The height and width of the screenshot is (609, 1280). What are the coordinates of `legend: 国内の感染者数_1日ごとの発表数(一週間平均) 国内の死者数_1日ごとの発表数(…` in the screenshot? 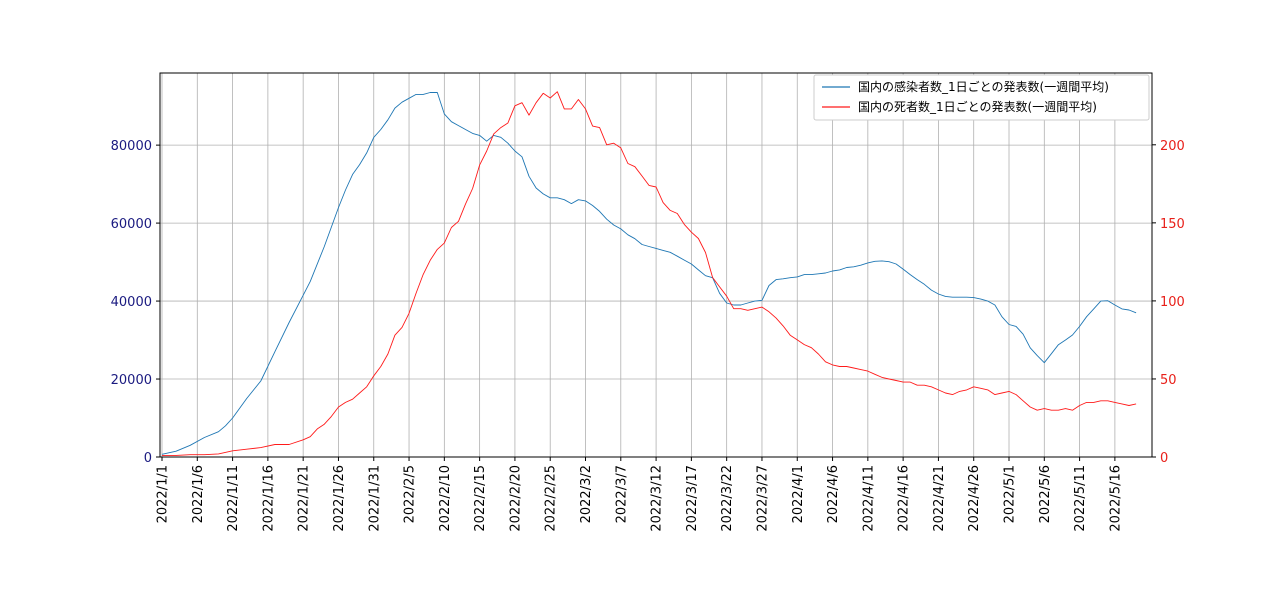 It's located at (981, 97).